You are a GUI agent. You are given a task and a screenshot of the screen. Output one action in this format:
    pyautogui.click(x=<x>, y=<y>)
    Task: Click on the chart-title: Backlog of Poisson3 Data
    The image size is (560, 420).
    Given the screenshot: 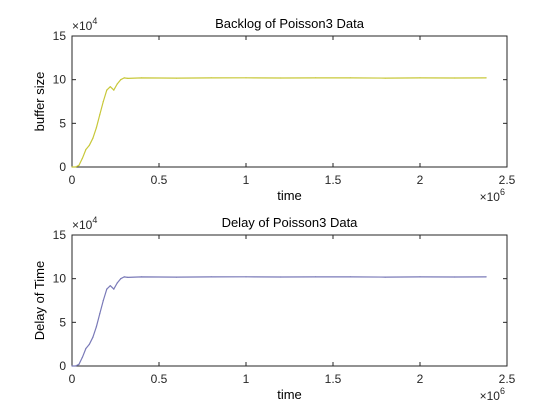 What is the action you would take?
    pyautogui.click(x=290, y=23)
    